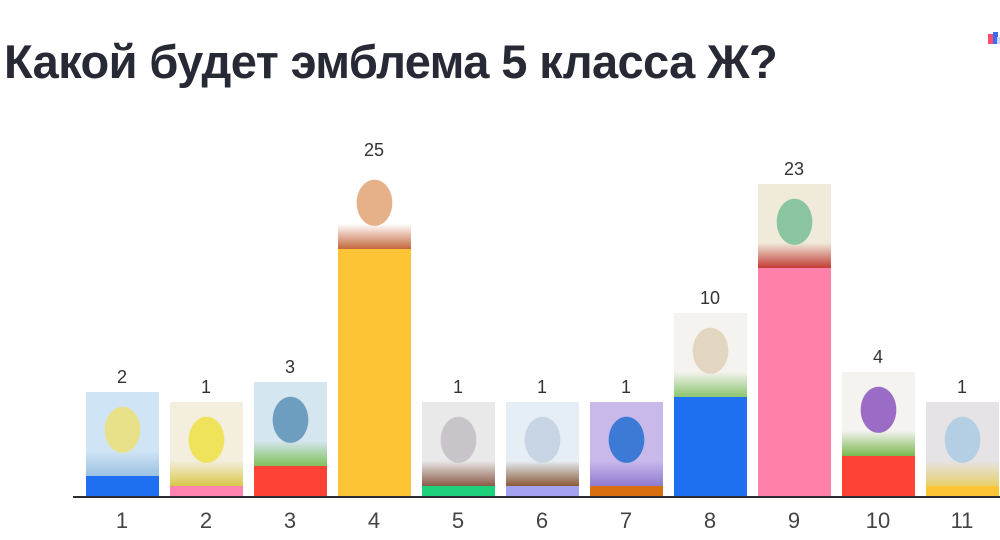  I want to click on x-tick-label: 4, so click(374, 520).